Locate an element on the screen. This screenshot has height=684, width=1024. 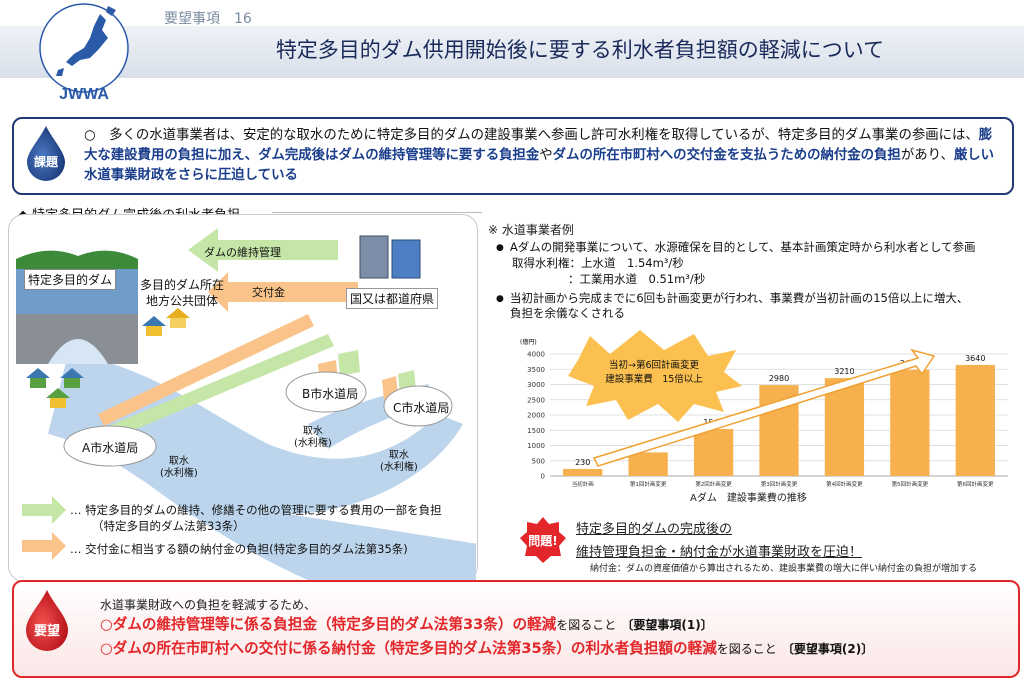
chart-ytick: 1000 is located at coordinates (536, 446).